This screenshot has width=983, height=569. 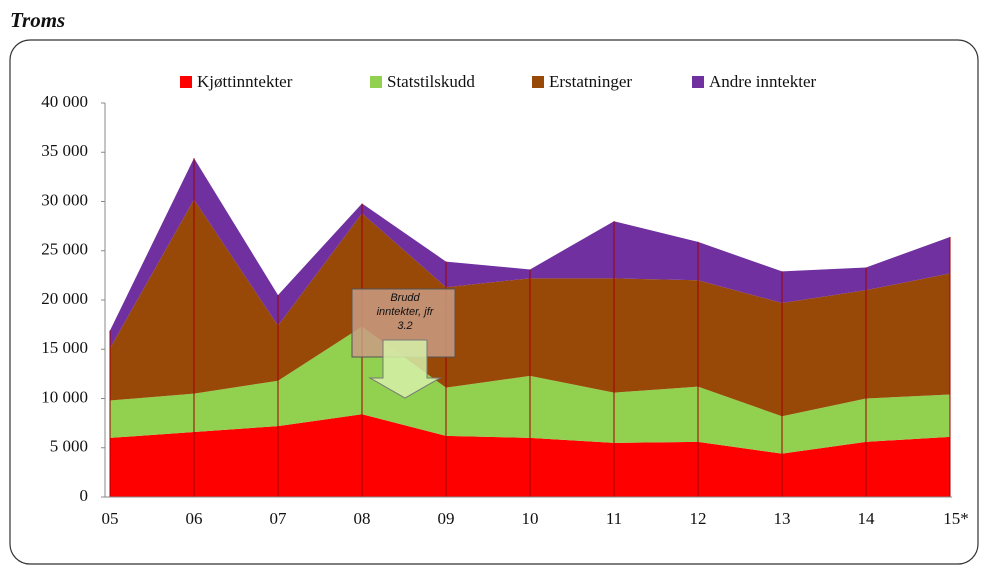 What do you see at coordinates (530, 518) in the screenshot?
I see `x-tick-label: 10` at bounding box center [530, 518].